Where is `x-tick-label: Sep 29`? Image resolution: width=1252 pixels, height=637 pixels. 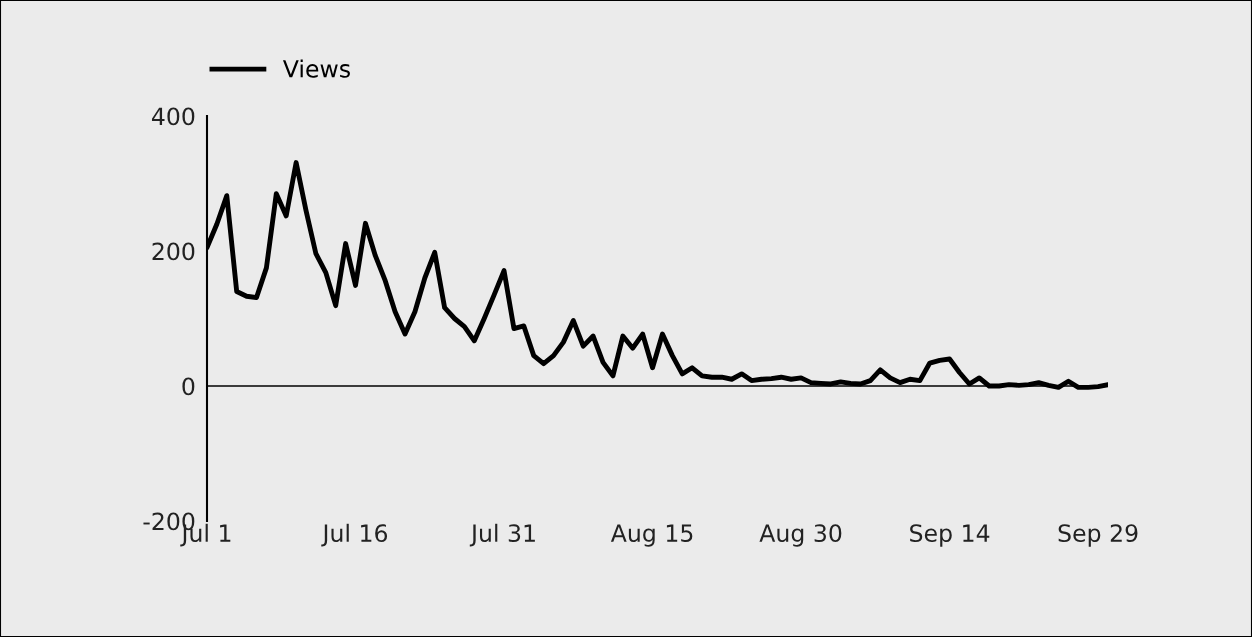 x-tick-label: Sep 29 is located at coordinates (1098, 535).